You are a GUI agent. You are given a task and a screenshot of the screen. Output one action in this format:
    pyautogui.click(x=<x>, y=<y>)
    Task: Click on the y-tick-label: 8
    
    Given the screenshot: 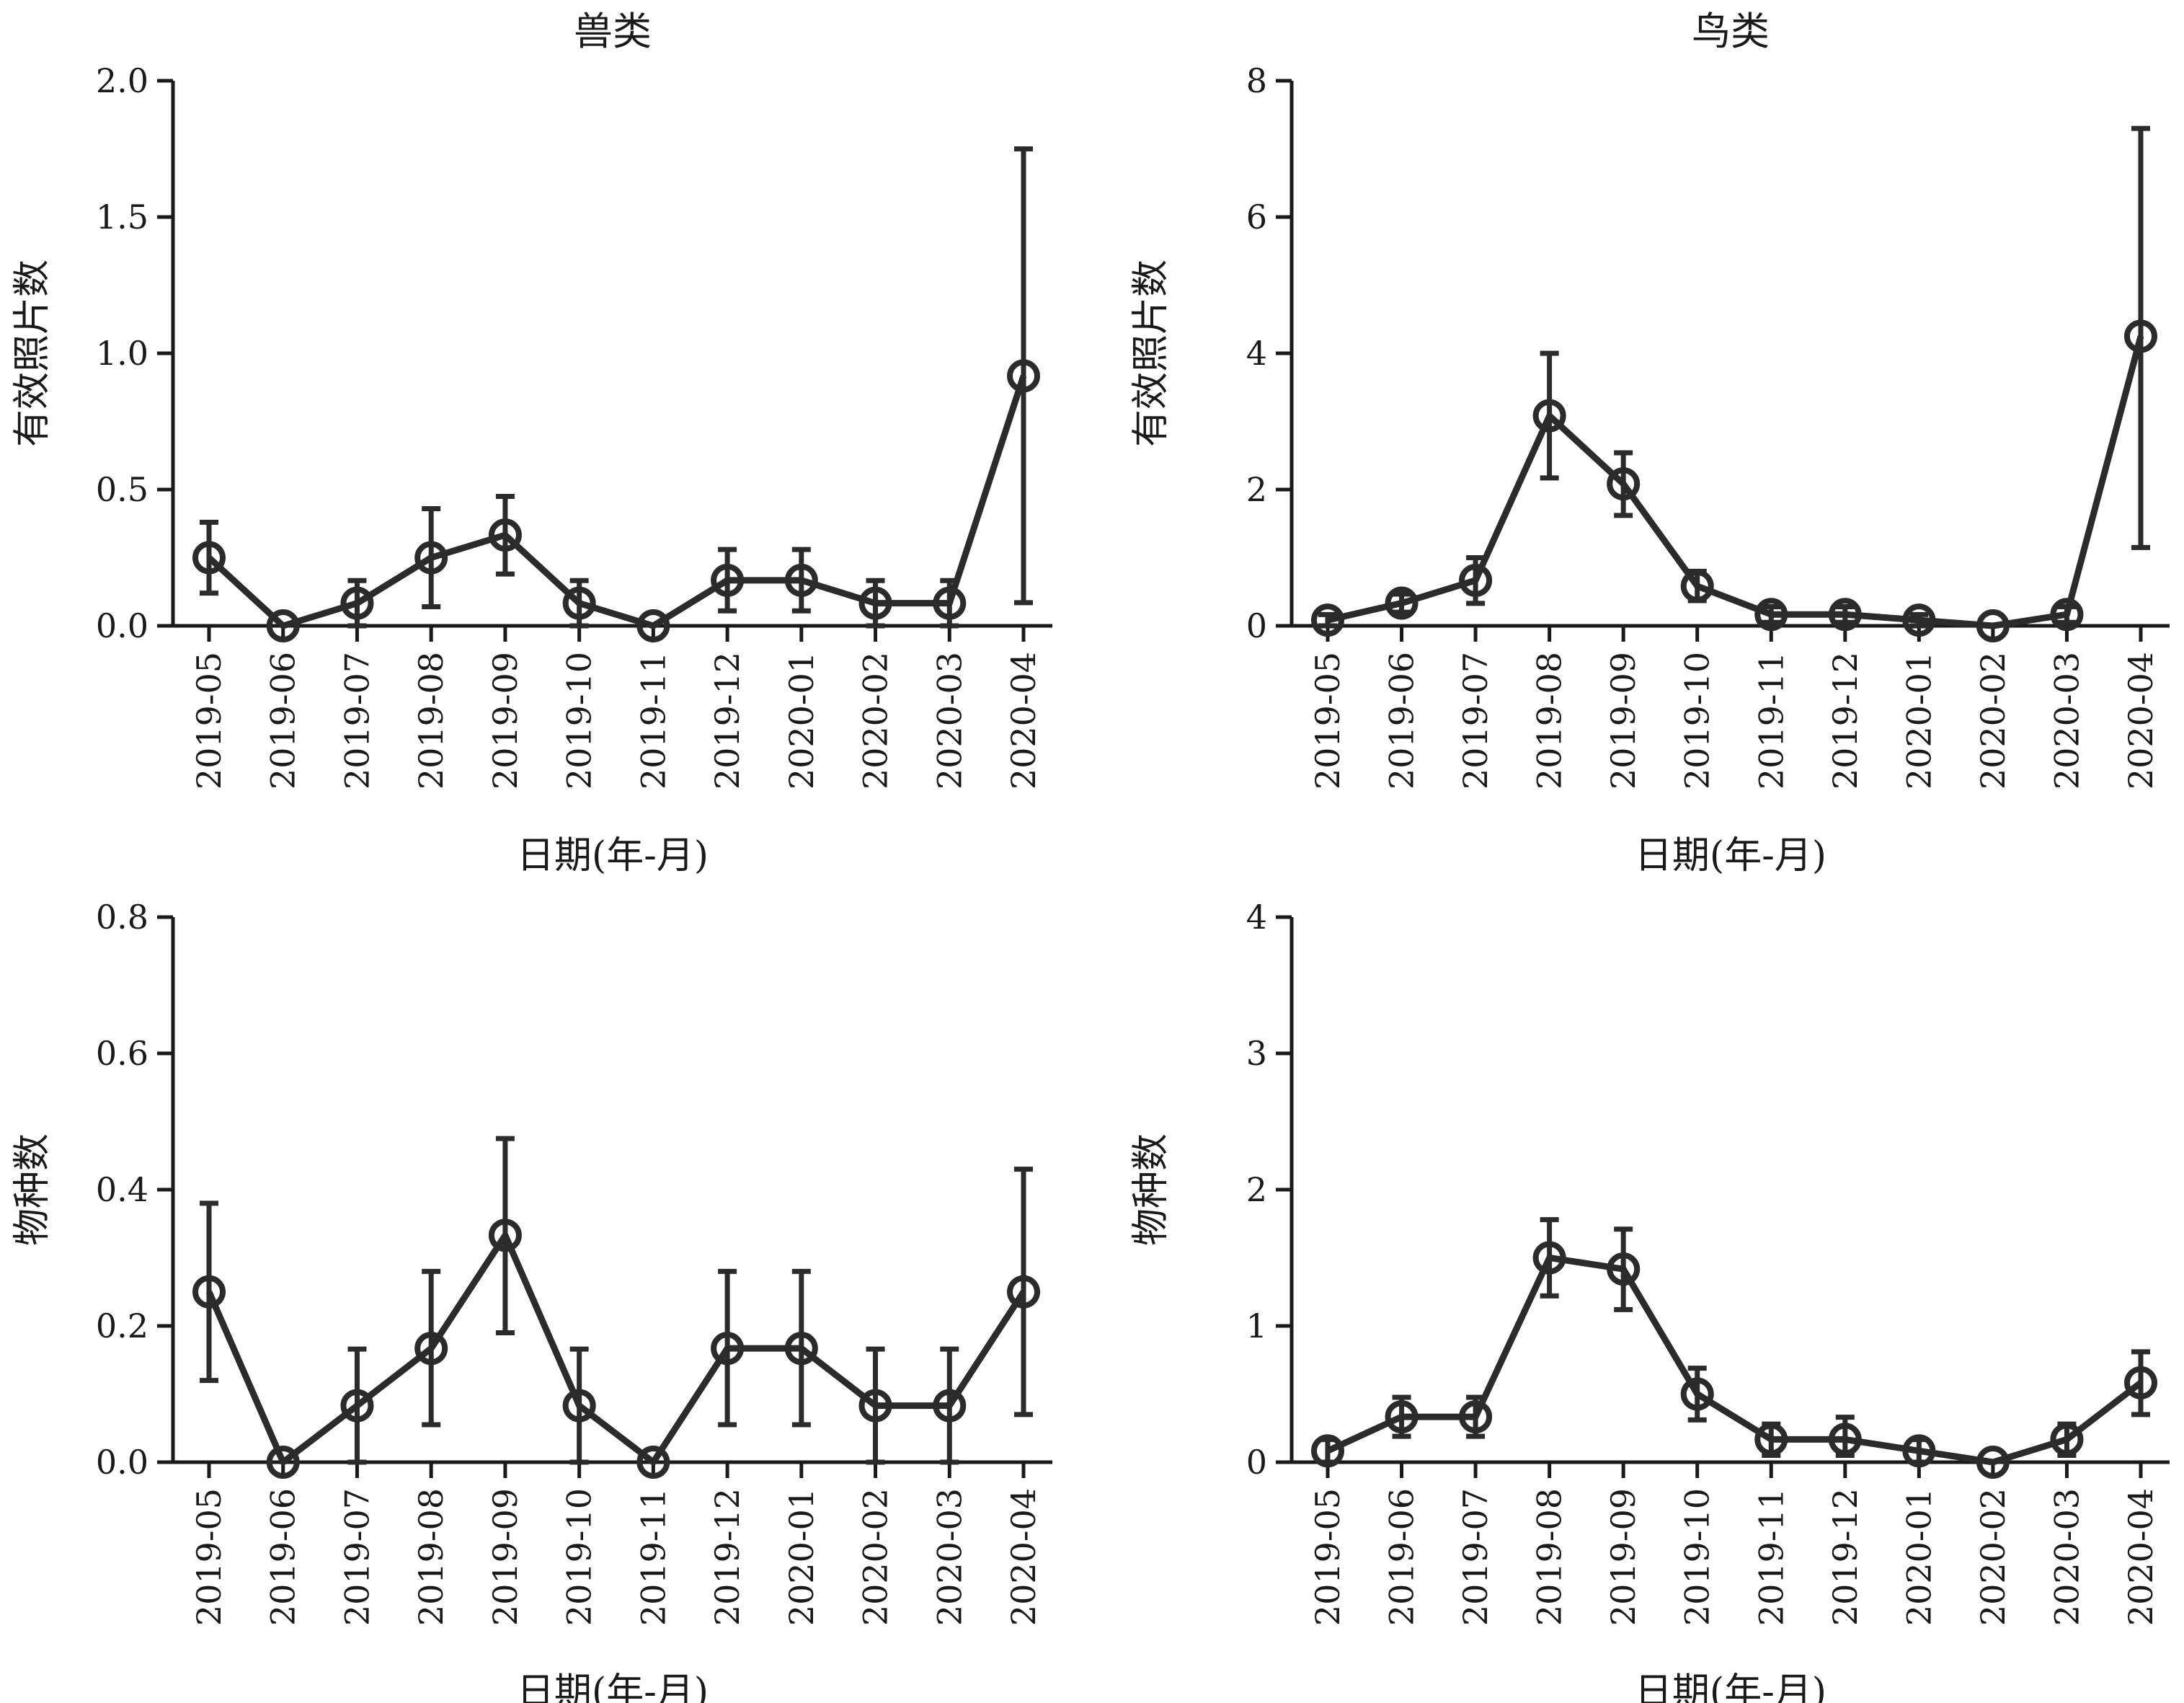 What is the action you would take?
    pyautogui.click(x=1256, y=80)
    